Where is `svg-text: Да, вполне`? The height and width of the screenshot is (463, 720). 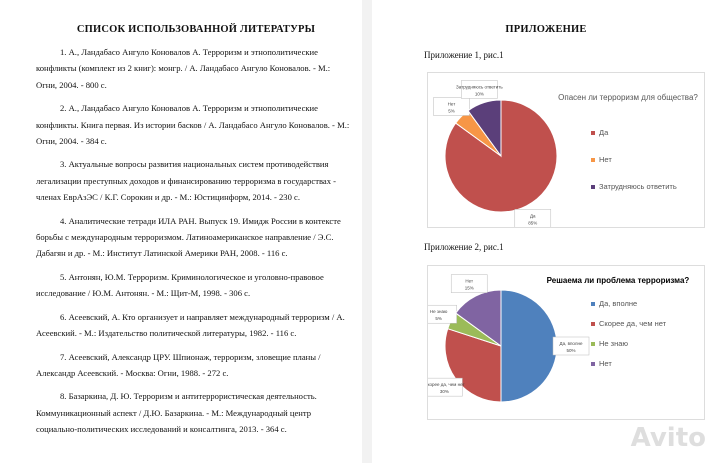 svg-text: Да, вполне is located at coordinates (571, 343).